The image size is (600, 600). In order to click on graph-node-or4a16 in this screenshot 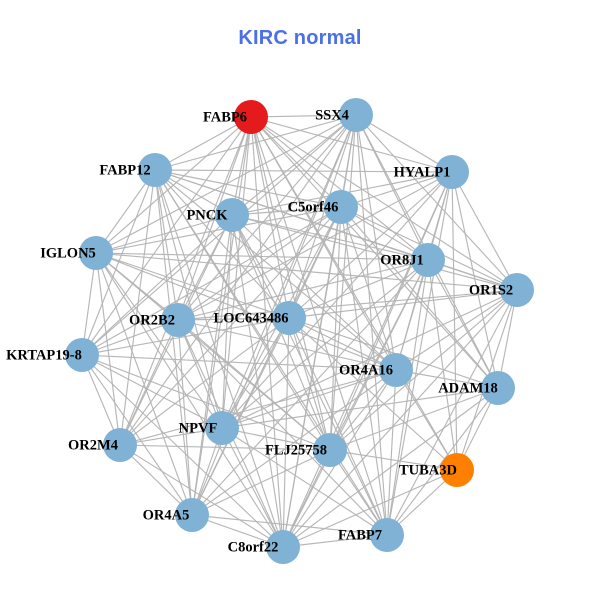, I will do `click(396, 370)`.